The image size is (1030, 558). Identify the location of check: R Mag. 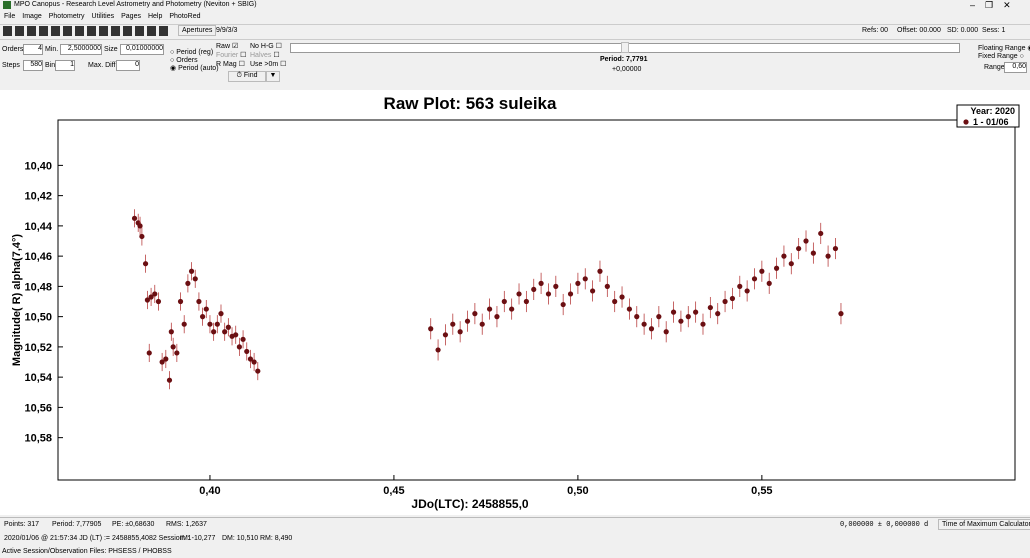
(226, 64).